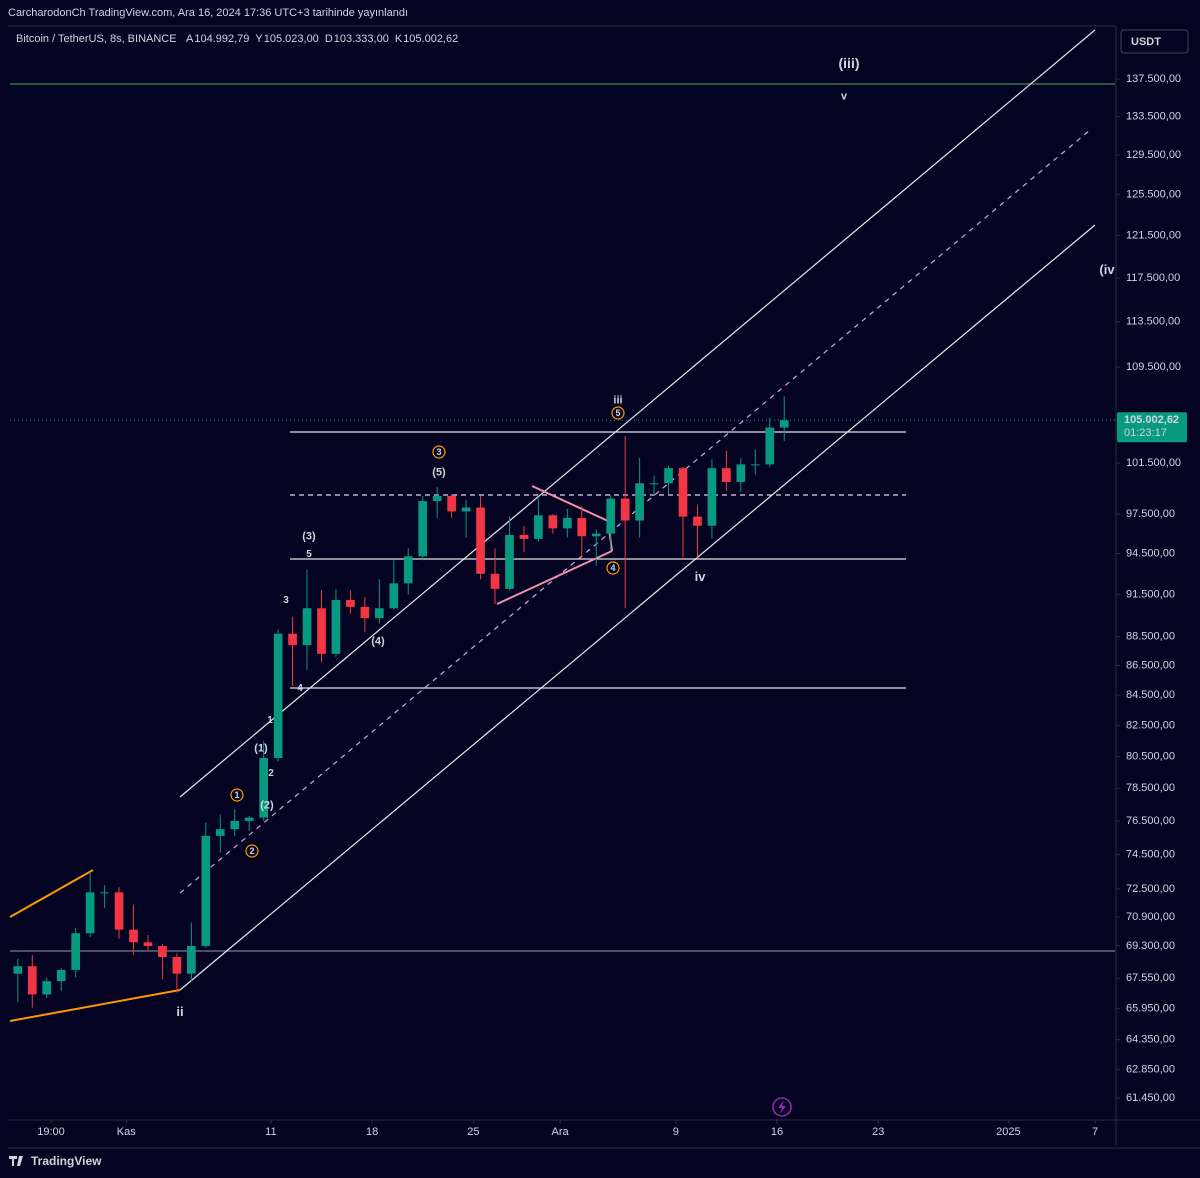  What do you see at coordinates (372, 1132) in the screenshot?
I see `x-tick-label: 18` at bounding box center [372, 1132].